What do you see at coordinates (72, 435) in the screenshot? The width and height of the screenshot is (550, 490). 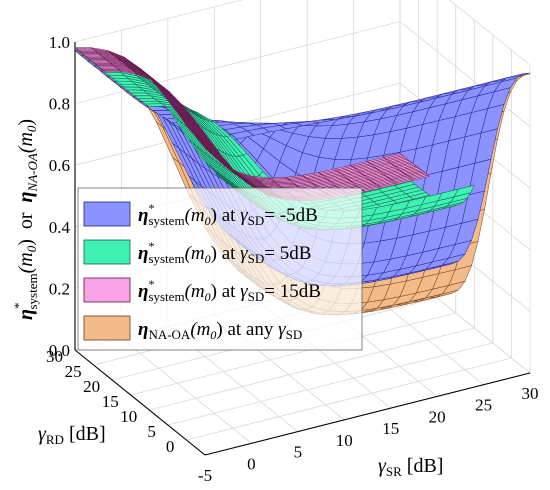 I see `y-axis-label: γRD [dB]` at bounding box center [72, 435].